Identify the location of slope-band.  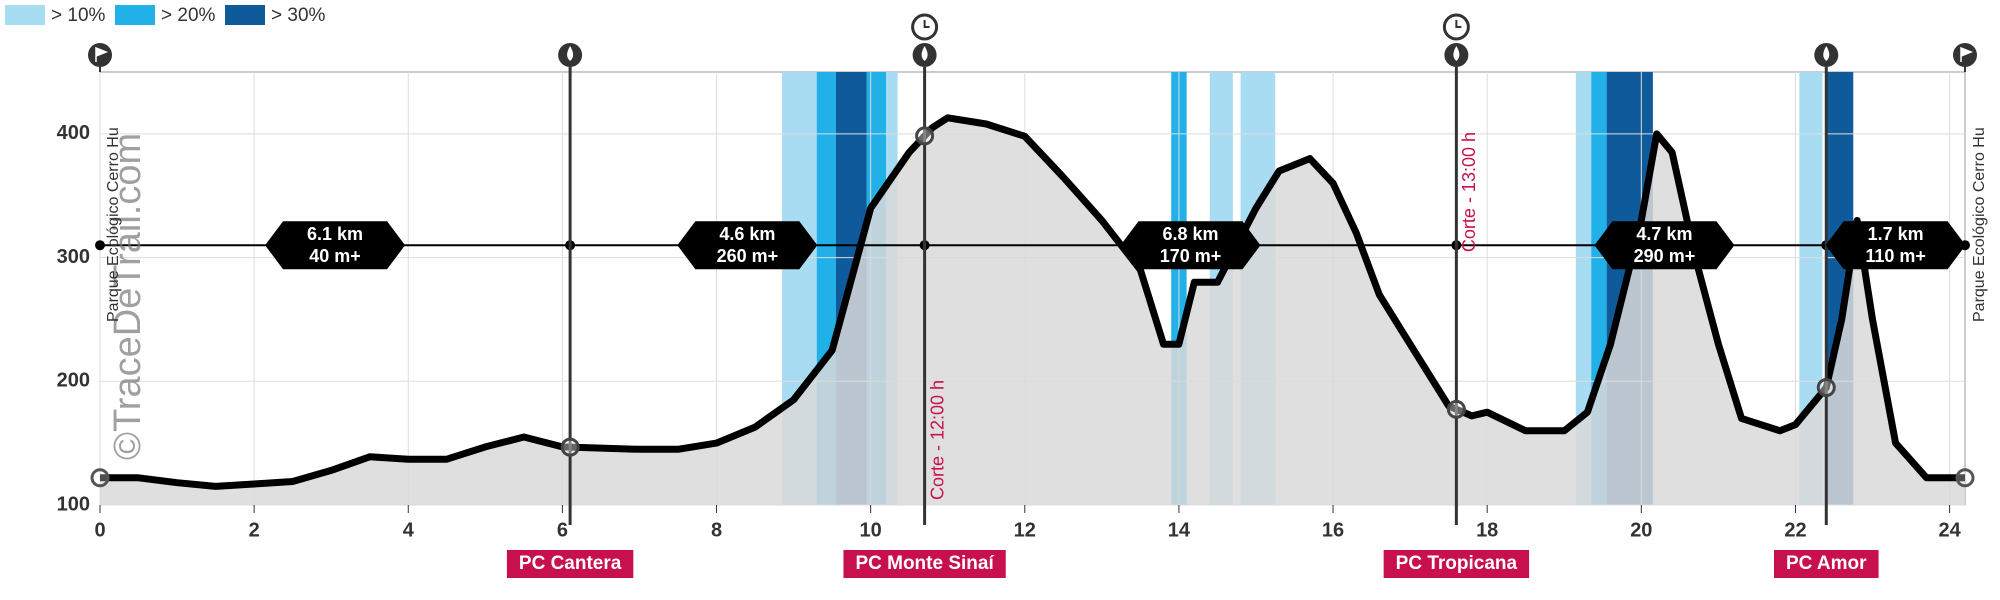
(1583, 288).